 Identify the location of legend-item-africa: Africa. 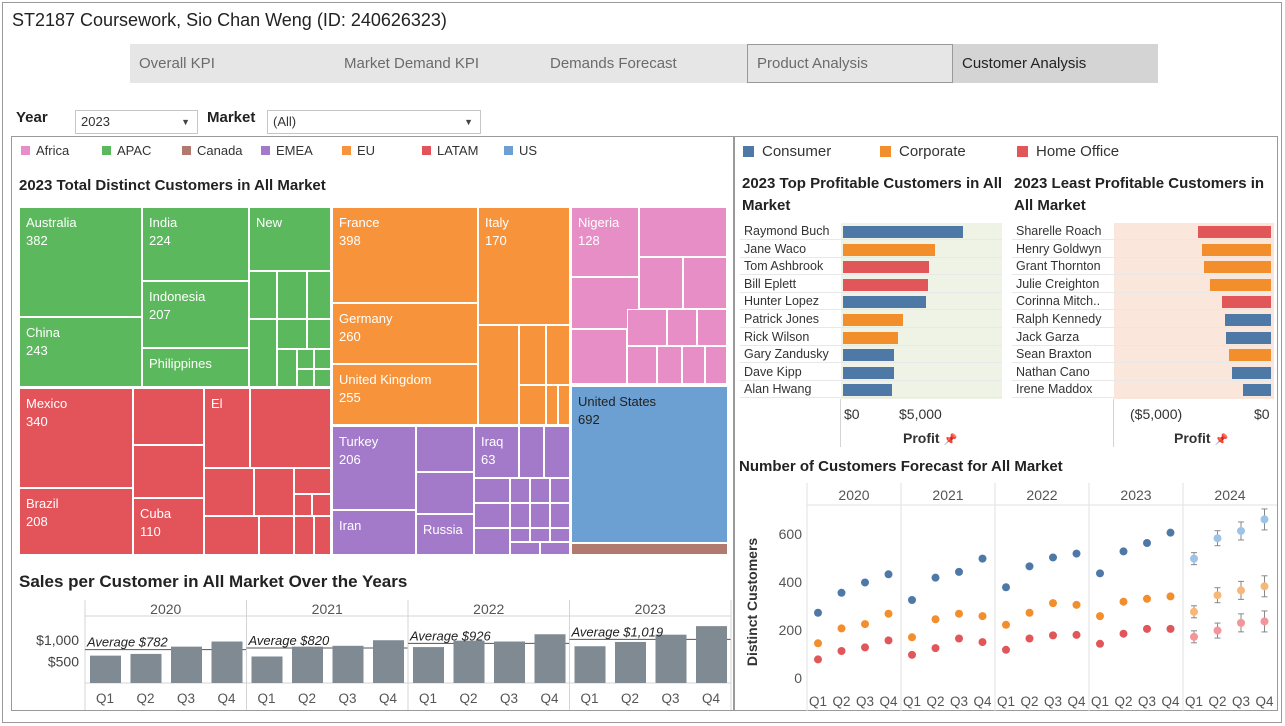
(61, 150).